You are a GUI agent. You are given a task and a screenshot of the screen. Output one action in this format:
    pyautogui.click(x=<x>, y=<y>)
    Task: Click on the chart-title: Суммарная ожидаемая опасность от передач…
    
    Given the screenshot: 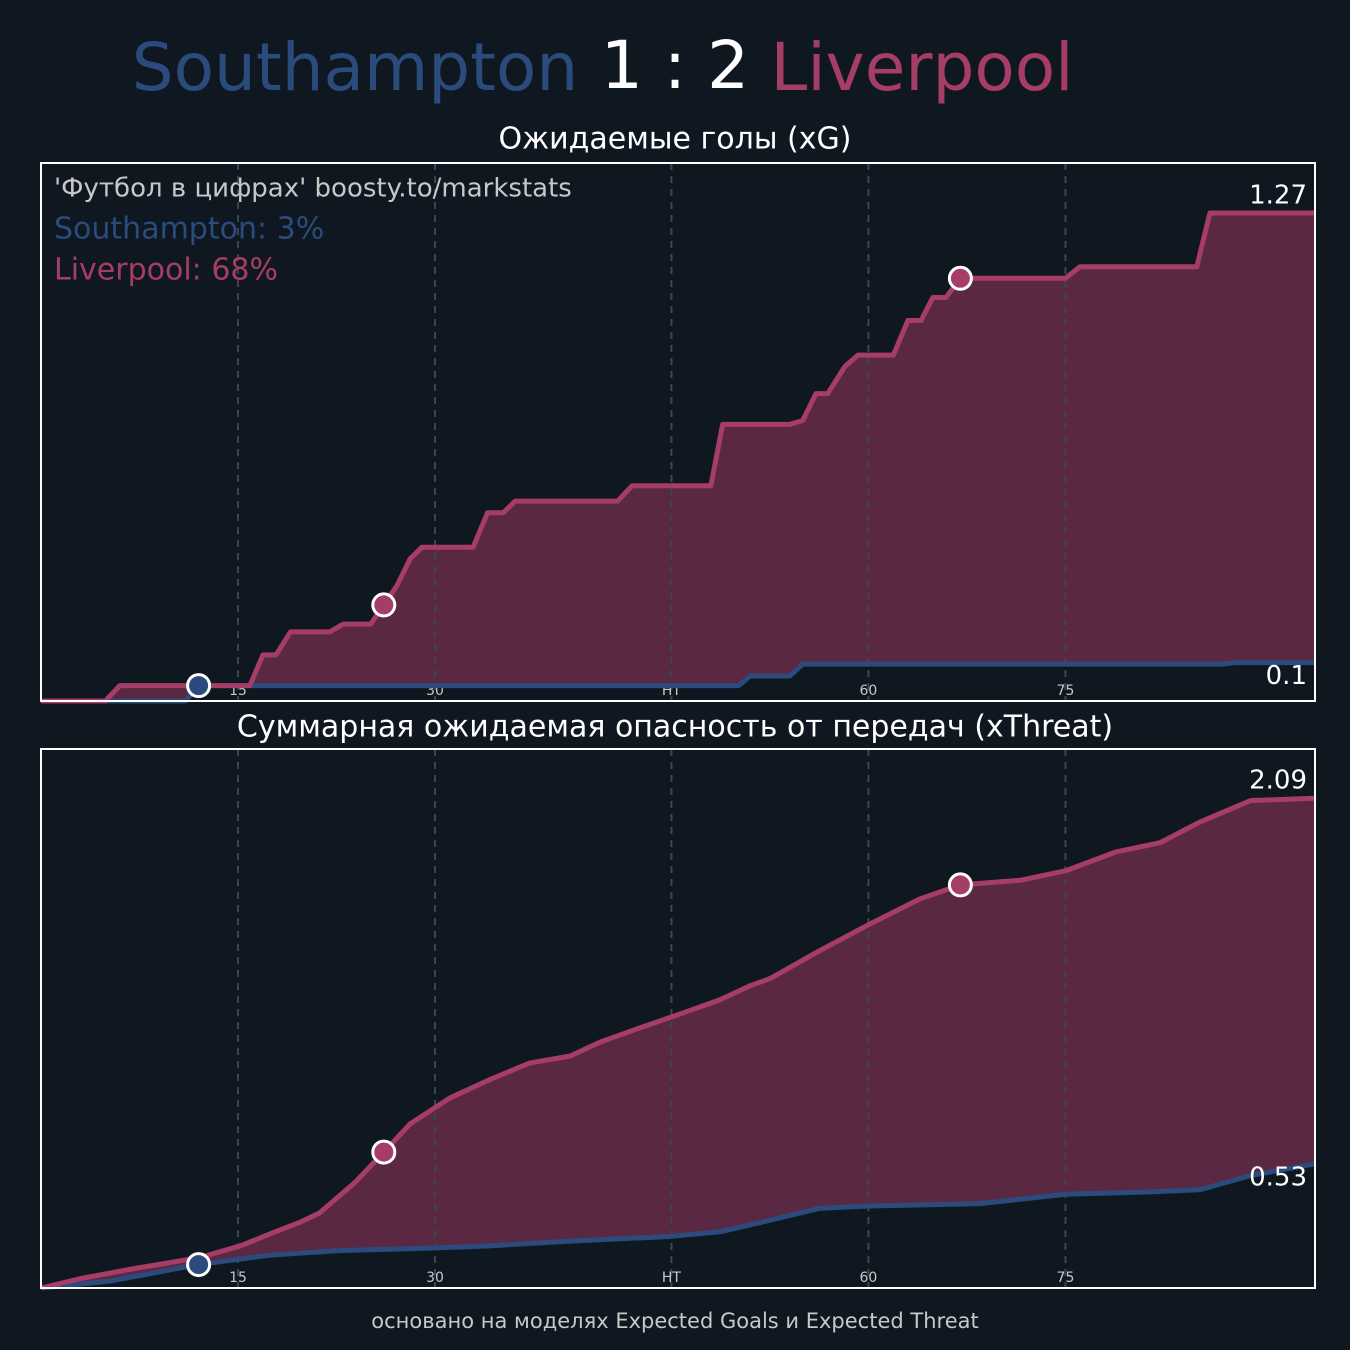 What is the action you would take?
    pyautogui.click(x=675, y=727)
    